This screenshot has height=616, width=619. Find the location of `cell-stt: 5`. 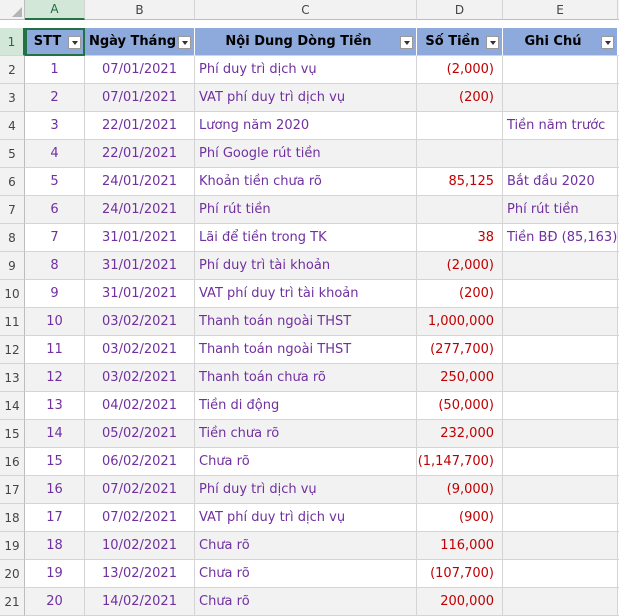

cell-stt: 5 is located at coordinates (55, 182).